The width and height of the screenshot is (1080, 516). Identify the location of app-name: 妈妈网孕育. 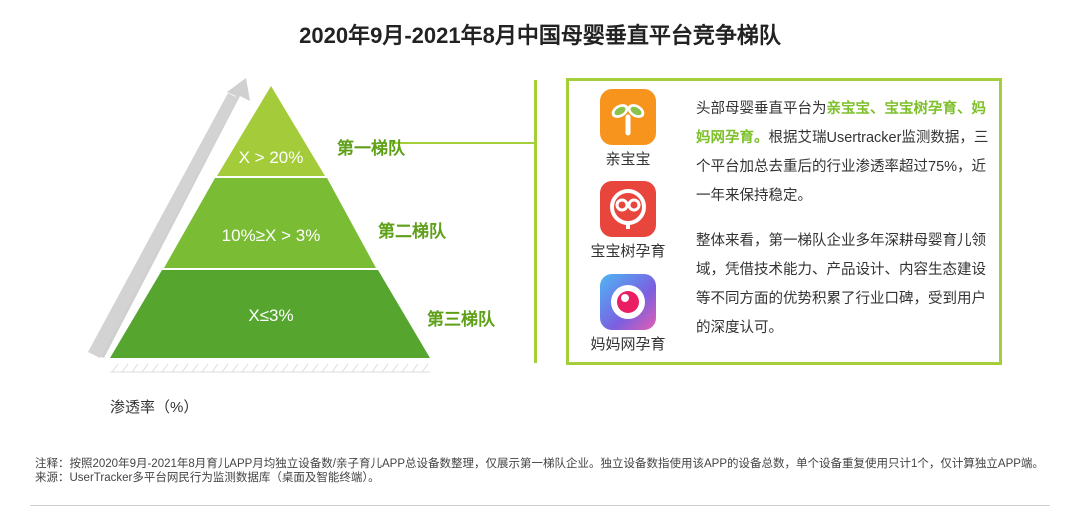
(628, 344).